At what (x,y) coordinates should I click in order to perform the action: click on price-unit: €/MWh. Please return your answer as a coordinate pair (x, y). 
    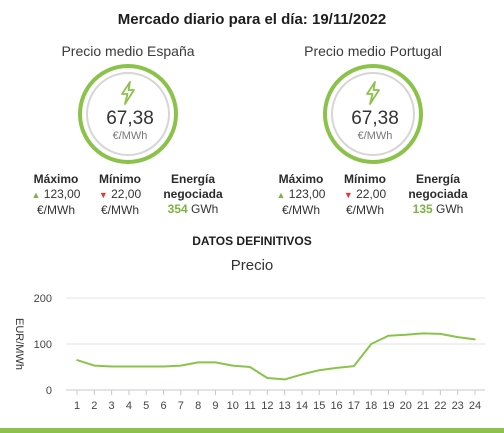
    Looking at the image, I should click on (375, 136).